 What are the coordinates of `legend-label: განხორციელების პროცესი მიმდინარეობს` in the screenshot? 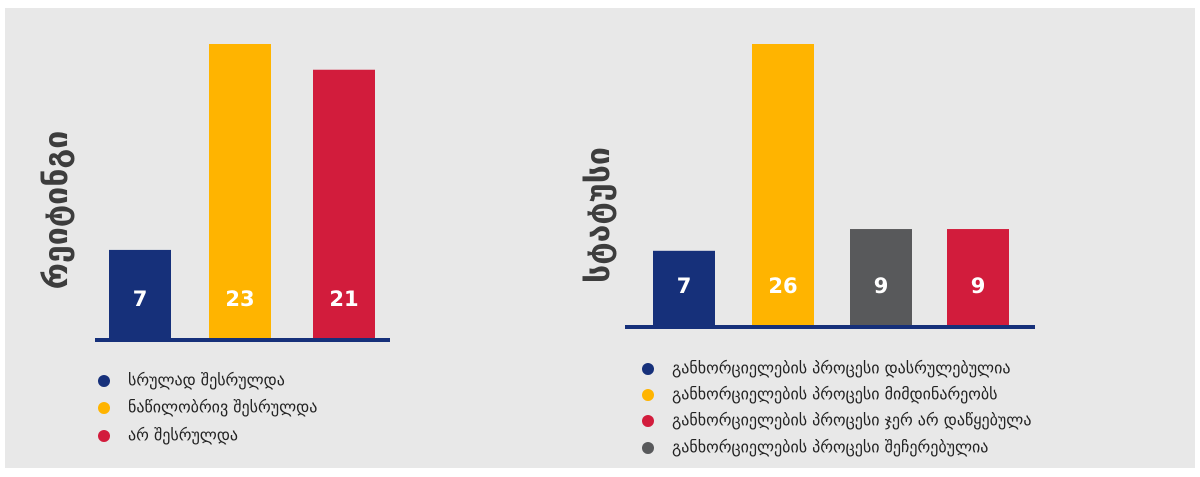 It's located at (835, 394).